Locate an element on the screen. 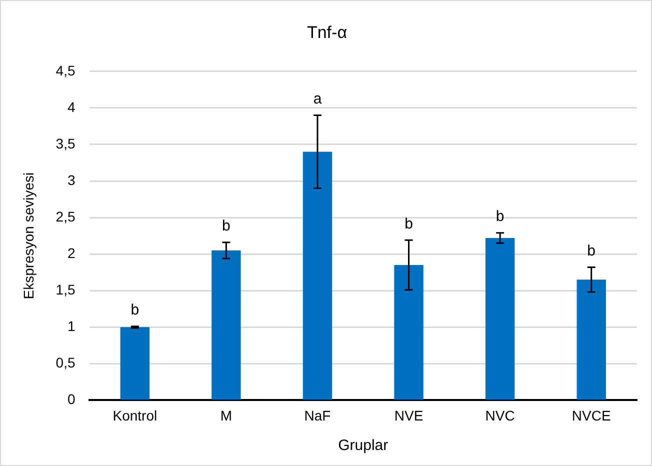 The image size is (652, 466). y-tick-label: 1 is located at coordinates (71, 326).